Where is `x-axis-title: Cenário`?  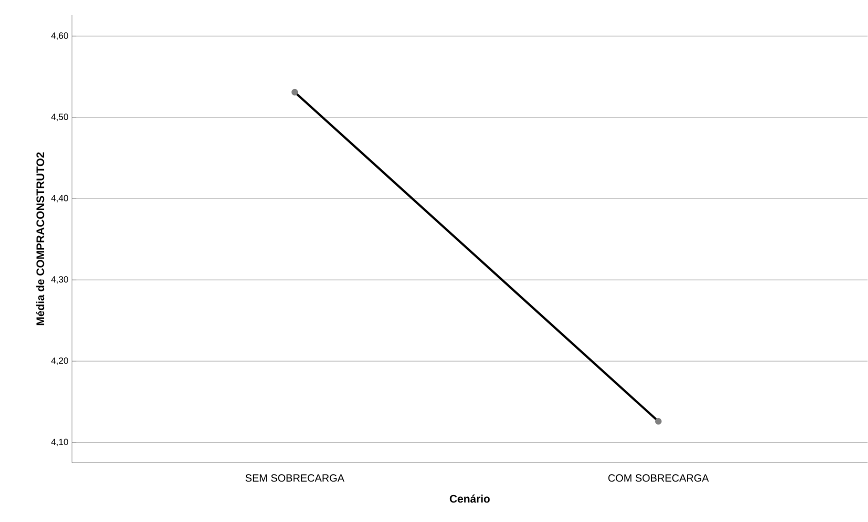
x-axis-title: Cenário is located at coordinates (470, 498).